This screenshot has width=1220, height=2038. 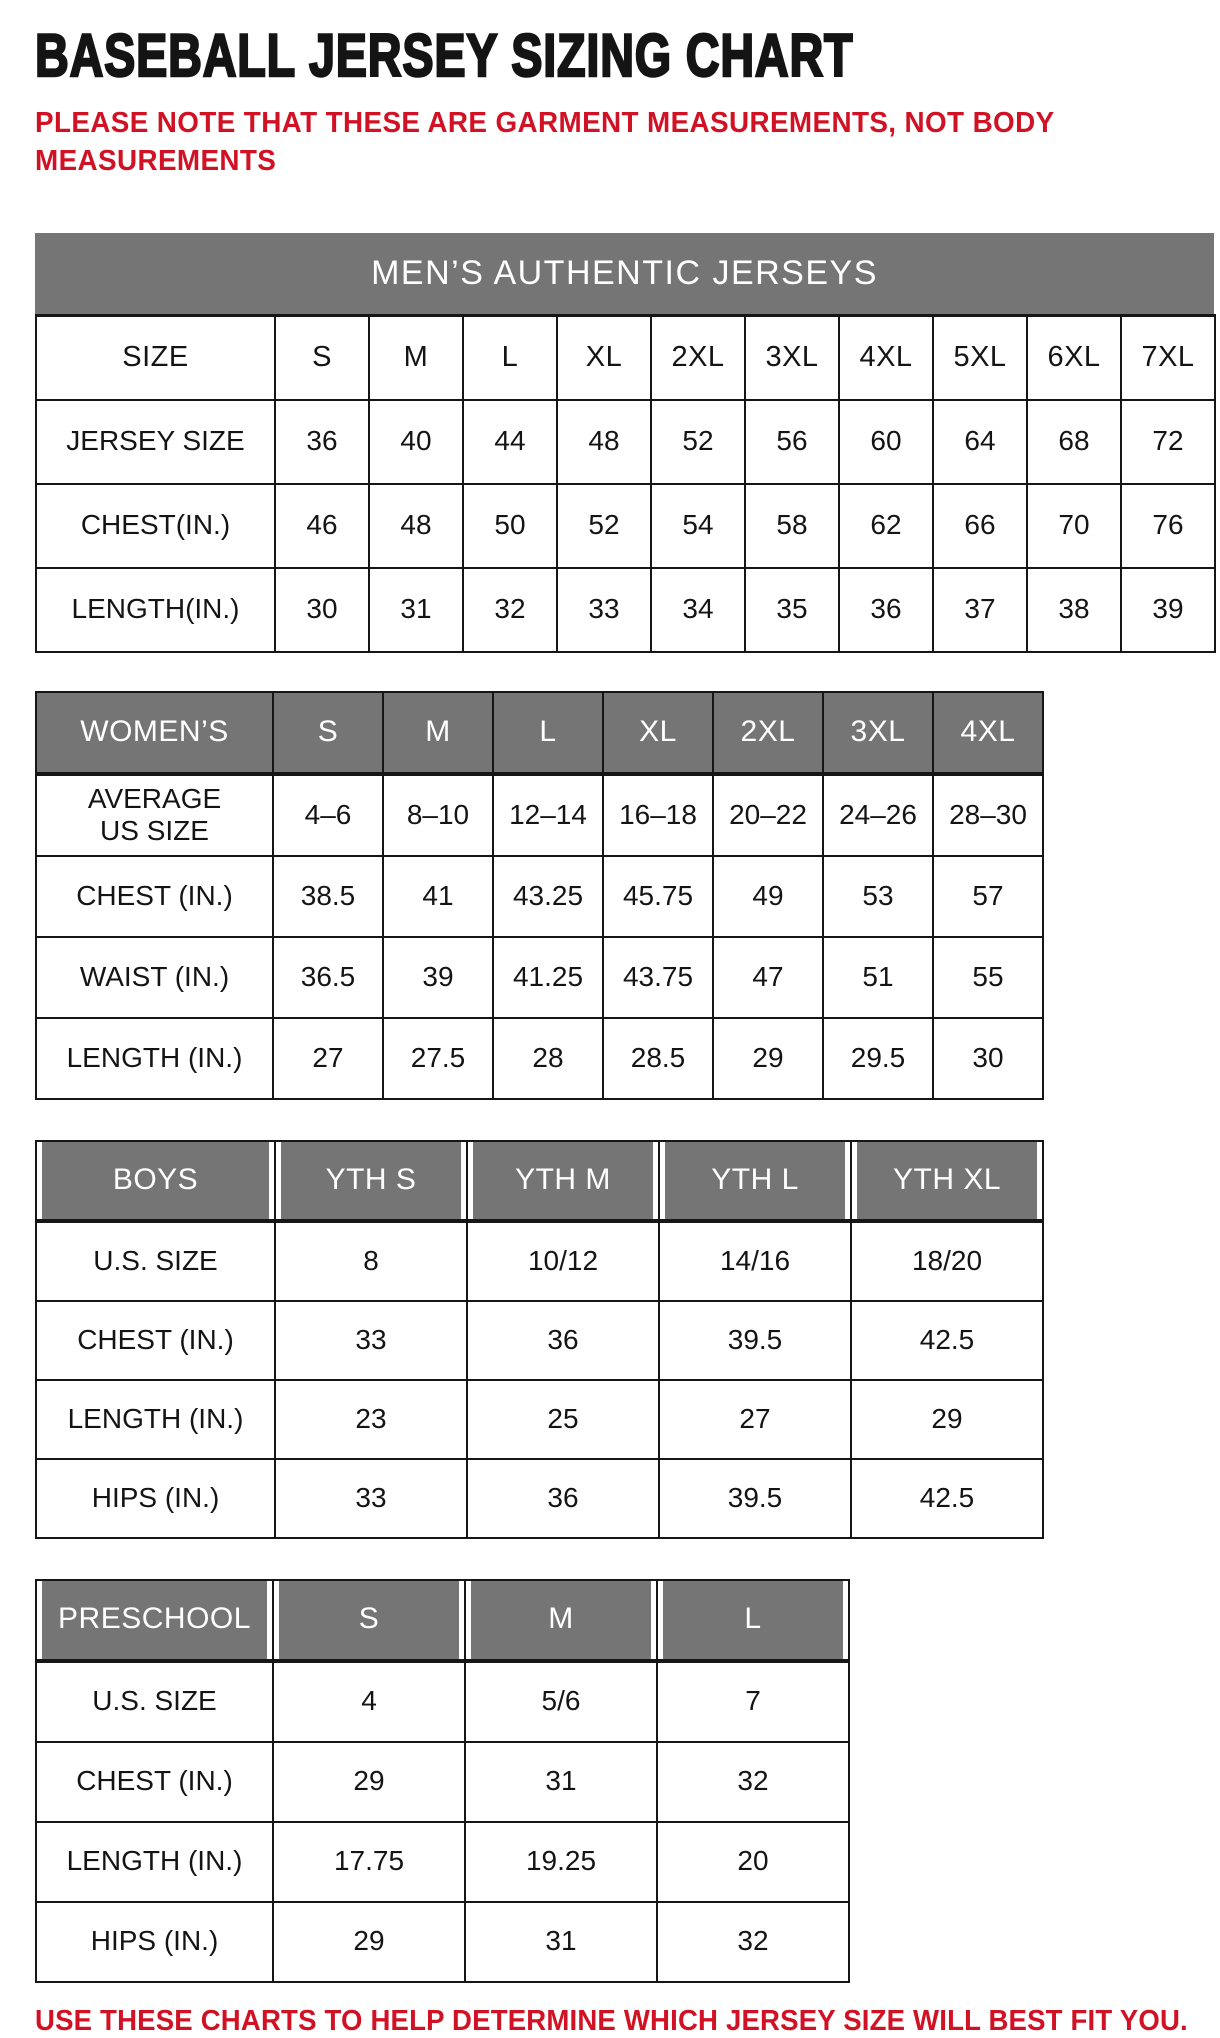 I want to click on mens-value-cell: 35, so click(x=792, y=609).